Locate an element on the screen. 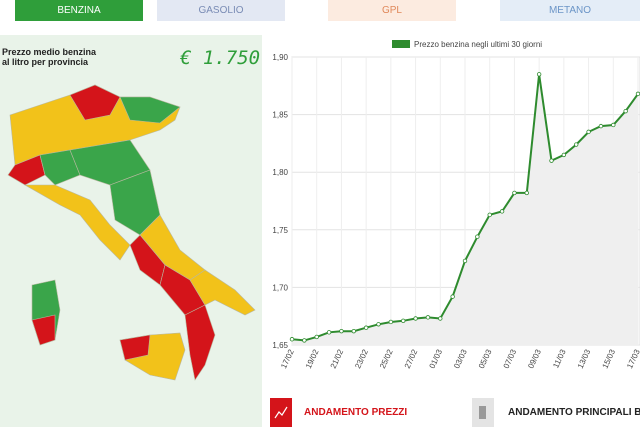 The height and width of the screenshot is (432, 640). x-tick-label: 17/02 is located at coordinates (287, 359).